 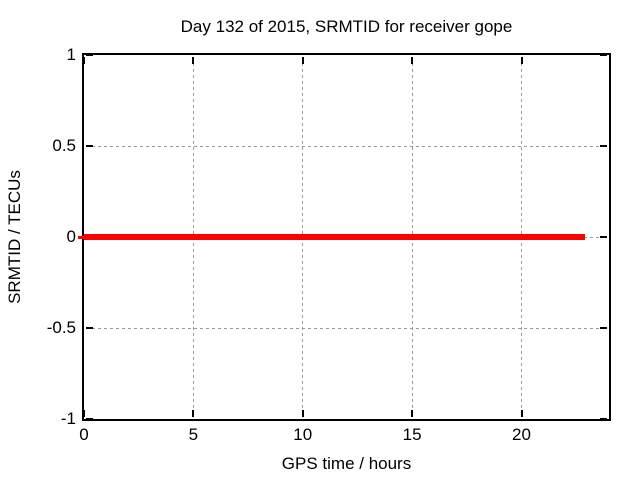 What do you see at coordinates (334, 237) in the screenshot?
I see `series-line` at bounding box center [334, 237].